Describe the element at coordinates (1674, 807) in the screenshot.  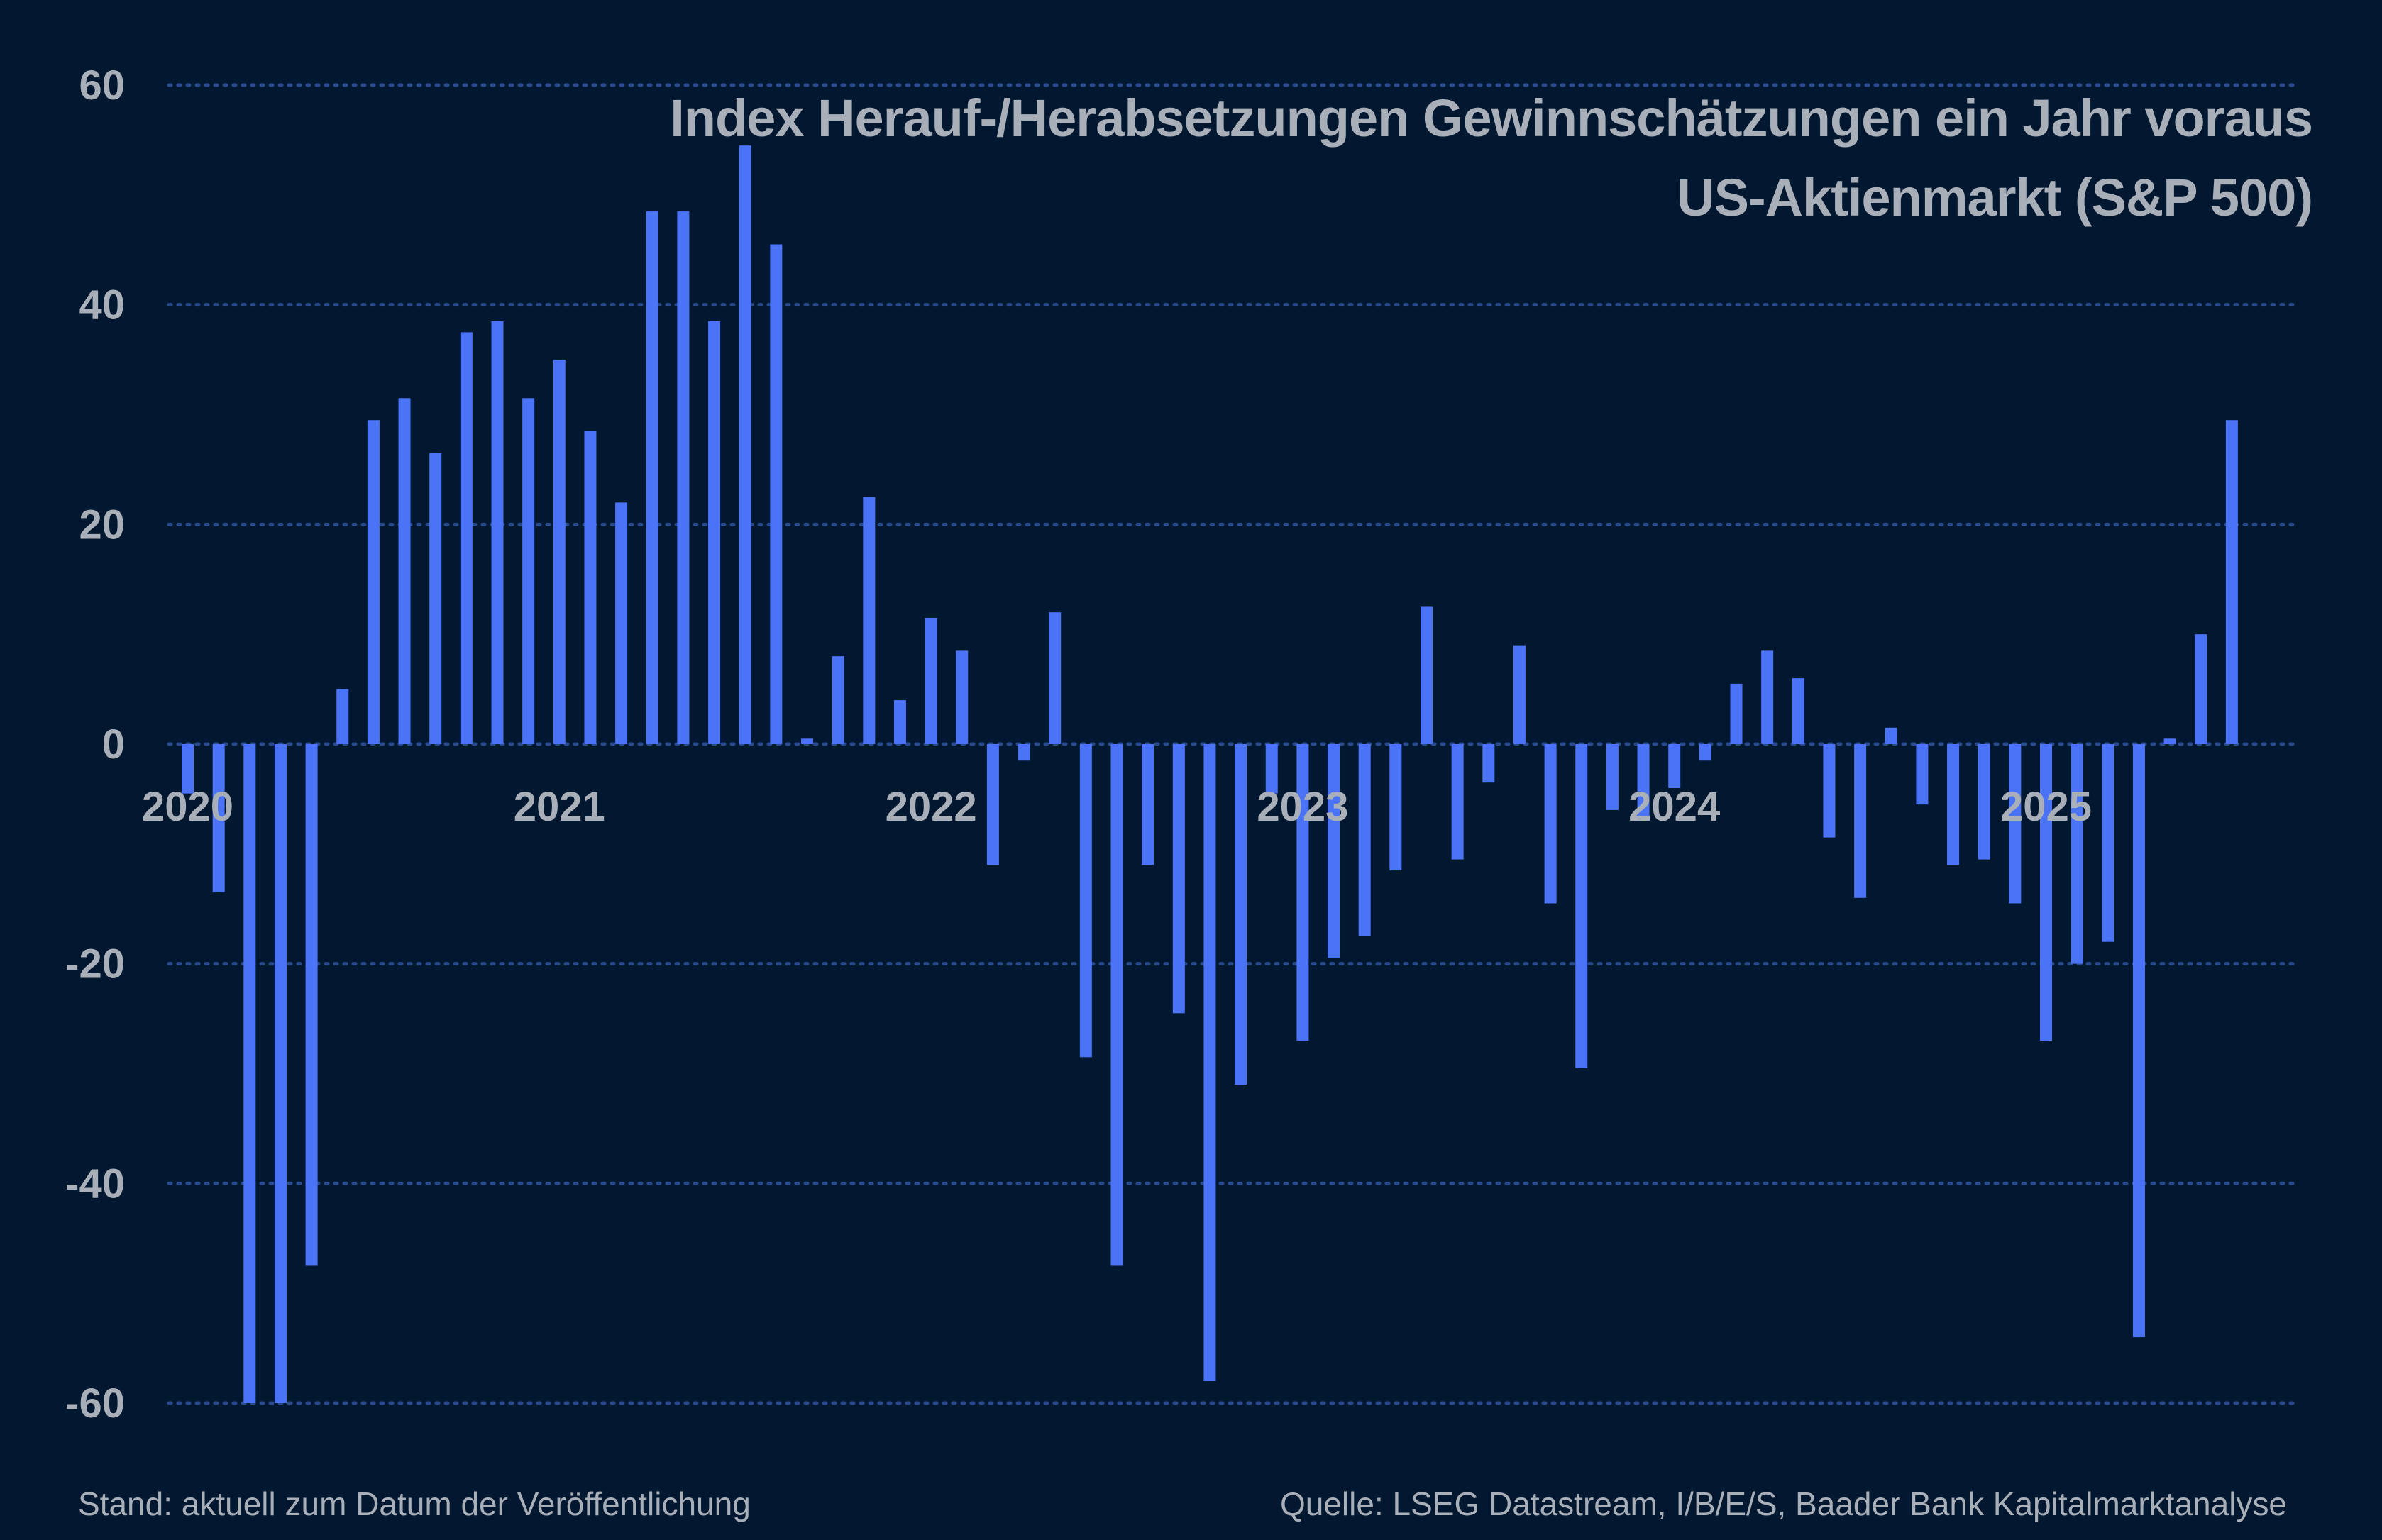
I see `x-tick-label: 2024` at that location.